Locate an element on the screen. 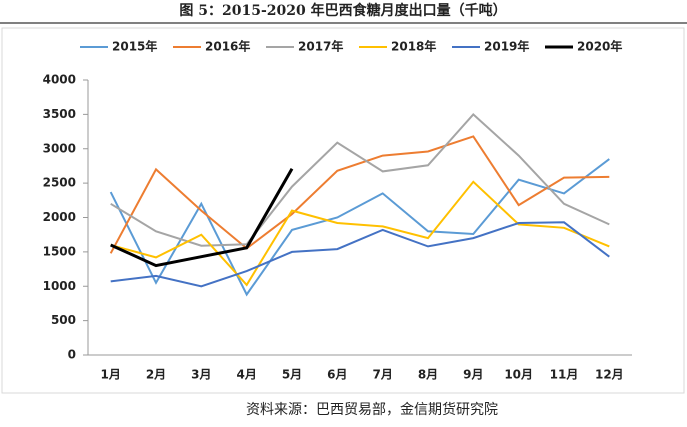 Image resolution: width=687 pixels, height=427 pixels. y-tick-label: 3000 is located at coordinates (59, 148).